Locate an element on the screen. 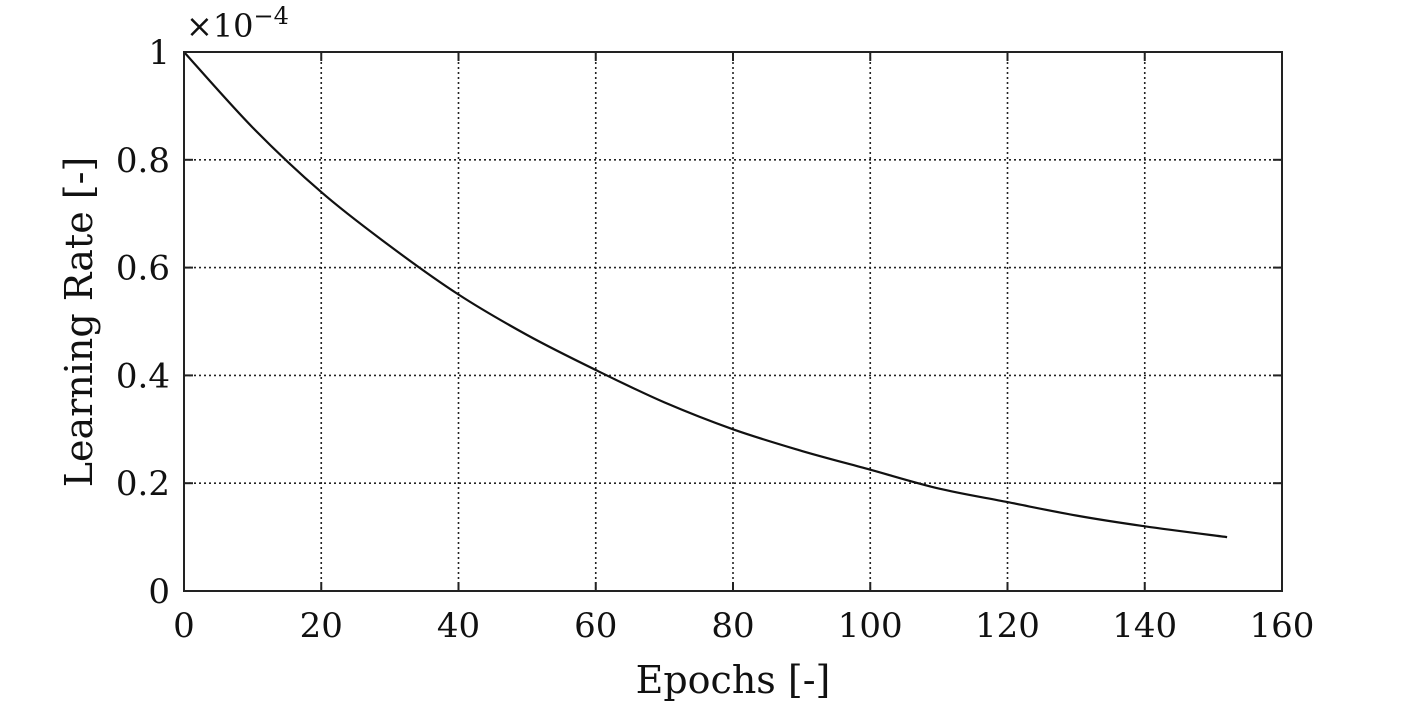  x-tick-label: 0 is located at coordinates (184, 626).